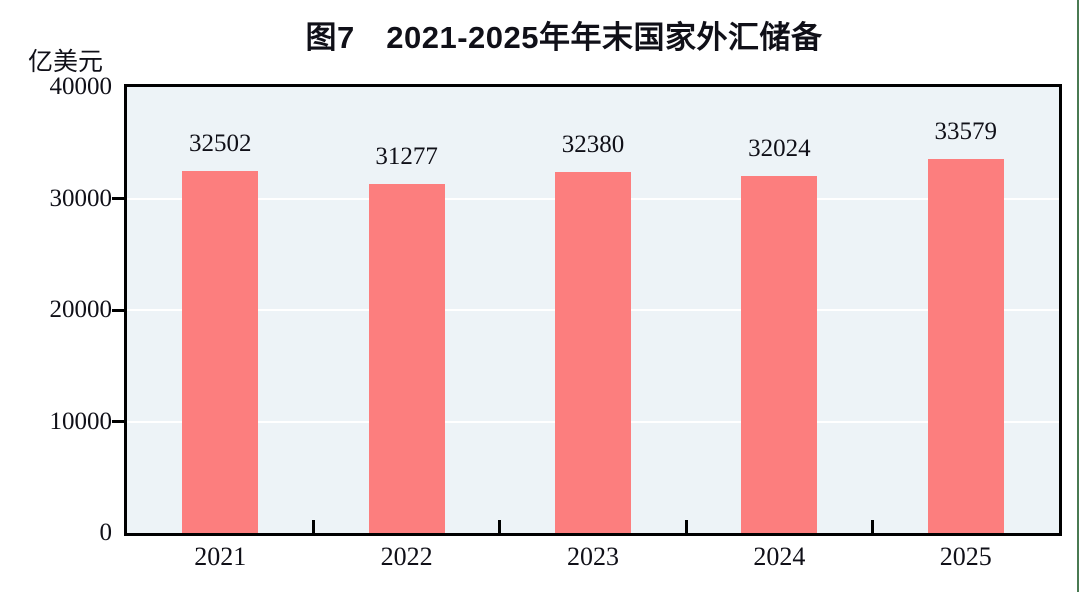  Describe the element at coordinates (81, 309) in the screenshot. I see `y-axis-tick-label: 20000` at that location.